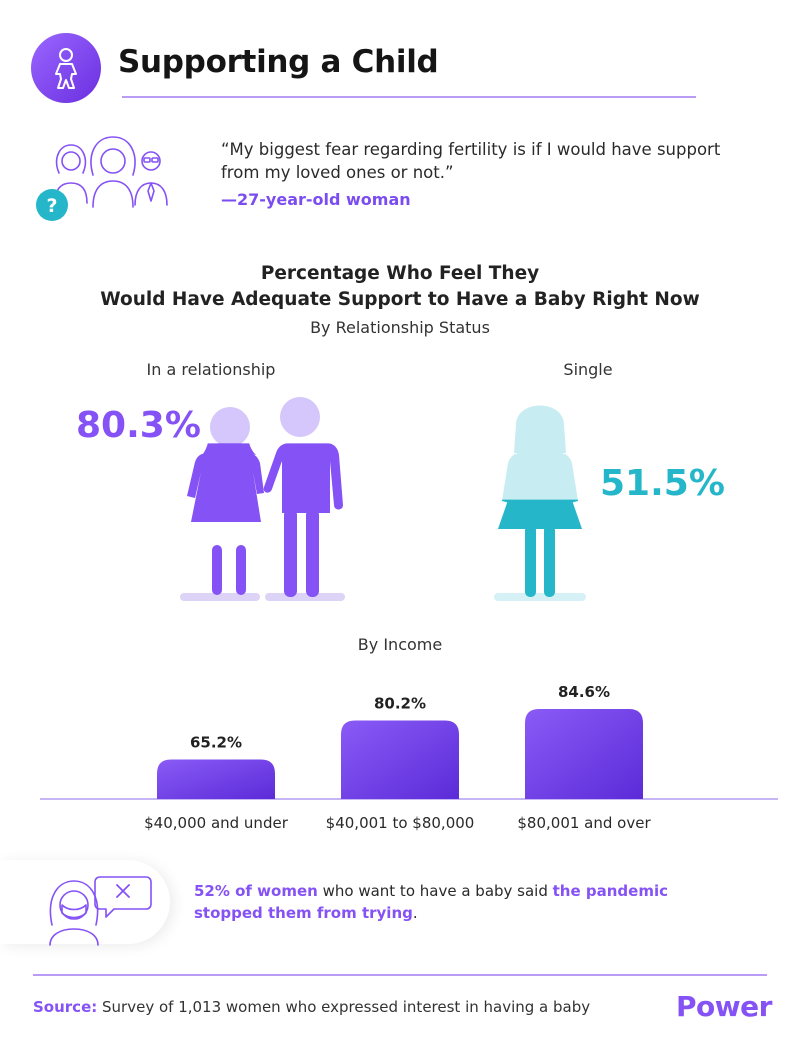  I want to click on single-value: 51.5%, so click(662, 483).